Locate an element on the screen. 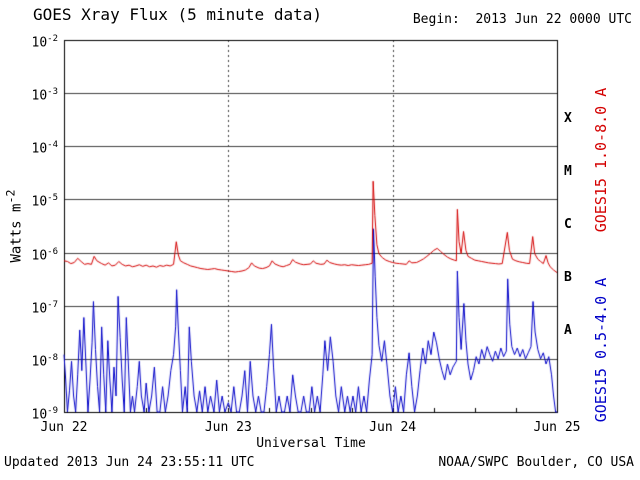 This screenshot has height=480, width=640. y-tick-label: 10⁻⁵ is located at coordinates (45, 201).